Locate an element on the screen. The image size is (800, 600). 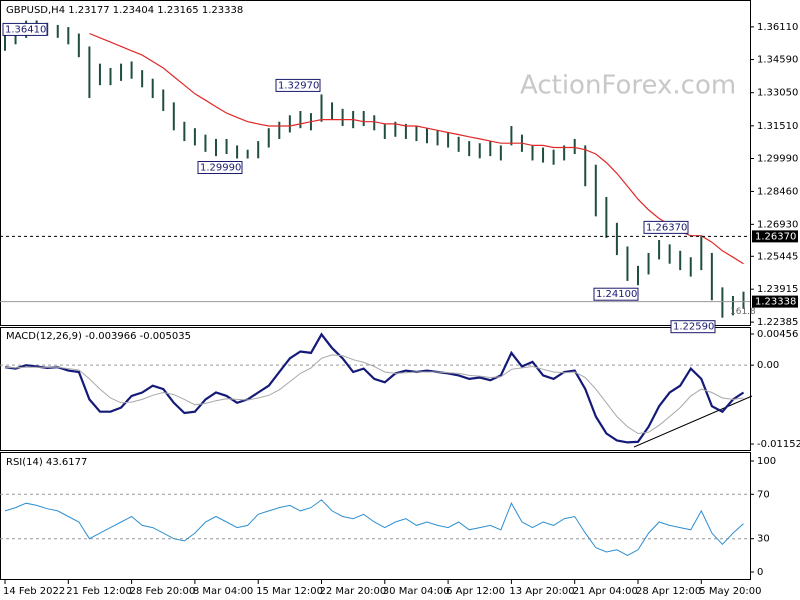
annotation: 1.22590 is located at coordinates (693, 327).